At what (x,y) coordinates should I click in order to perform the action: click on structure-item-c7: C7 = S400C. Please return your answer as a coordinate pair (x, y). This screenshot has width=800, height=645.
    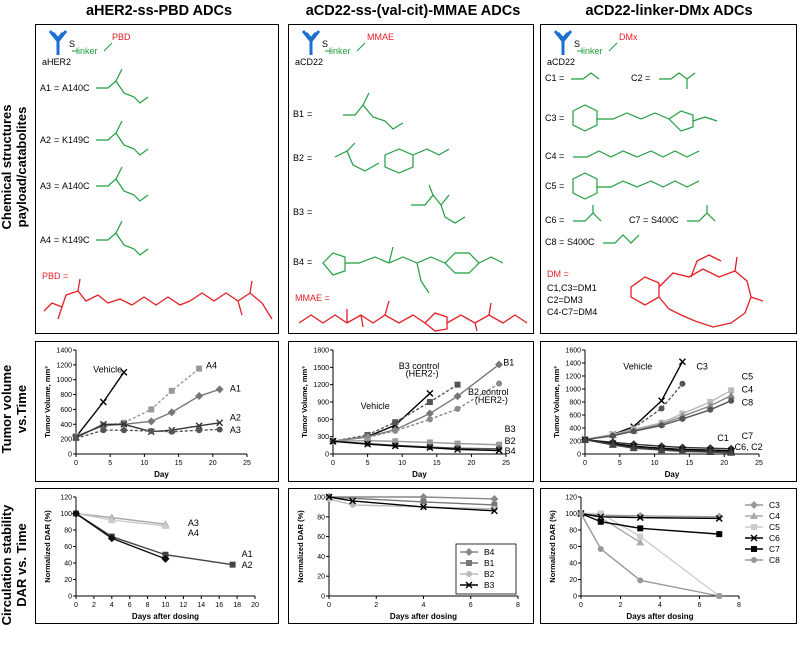
    Looking at the image, I should click on (672, 215).